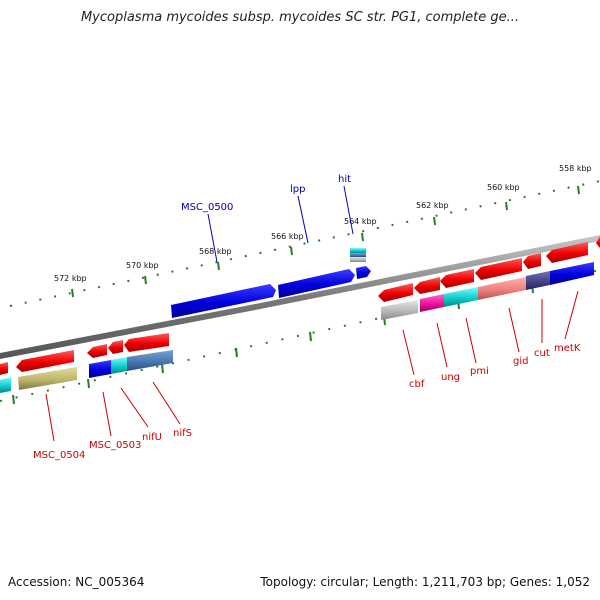  Describe the element at coordinates (542, 353) in the screenshot. I see `gene-label-cut: cut` at that location.